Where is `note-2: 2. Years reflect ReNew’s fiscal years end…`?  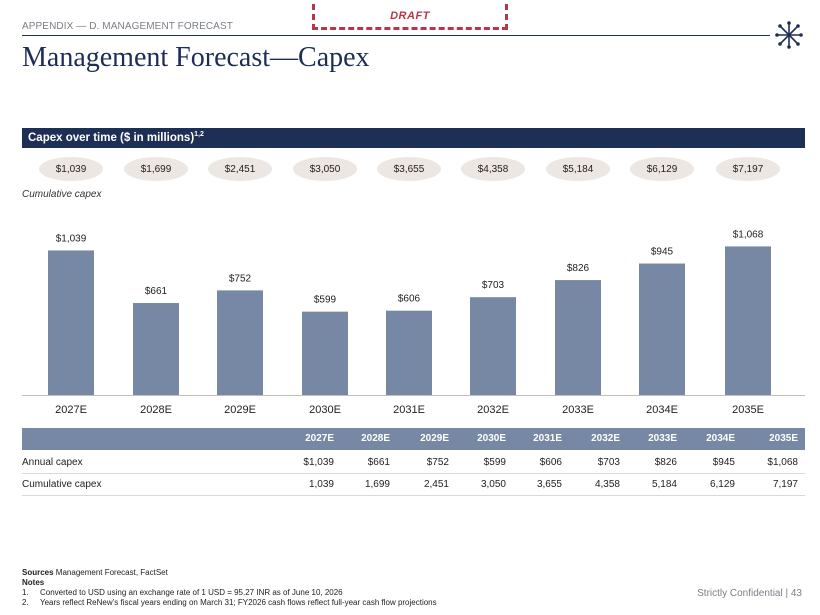 note-2: 2. Years reflect ReNew’s fiscal years end… is located at coordinates (229, 603).